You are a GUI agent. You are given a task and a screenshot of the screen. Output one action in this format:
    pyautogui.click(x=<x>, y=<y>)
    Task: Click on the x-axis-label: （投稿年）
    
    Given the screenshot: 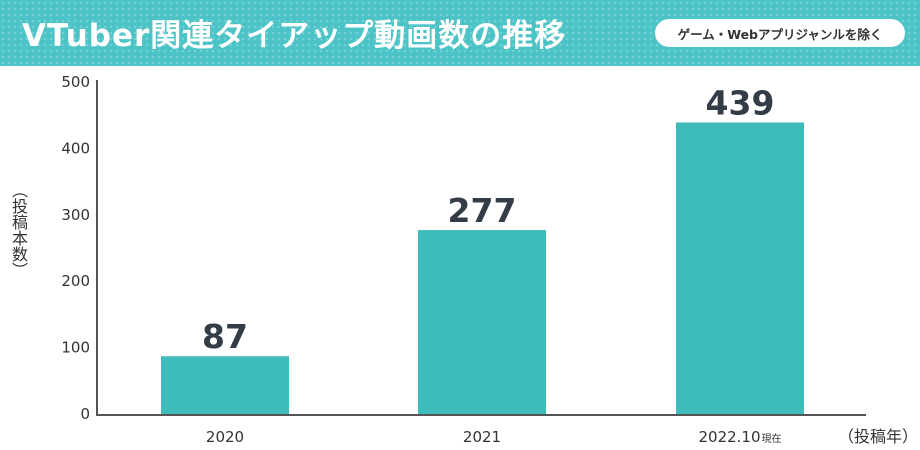 What is the action you would take?
    pyautogui.click(x=878, y=436)
    